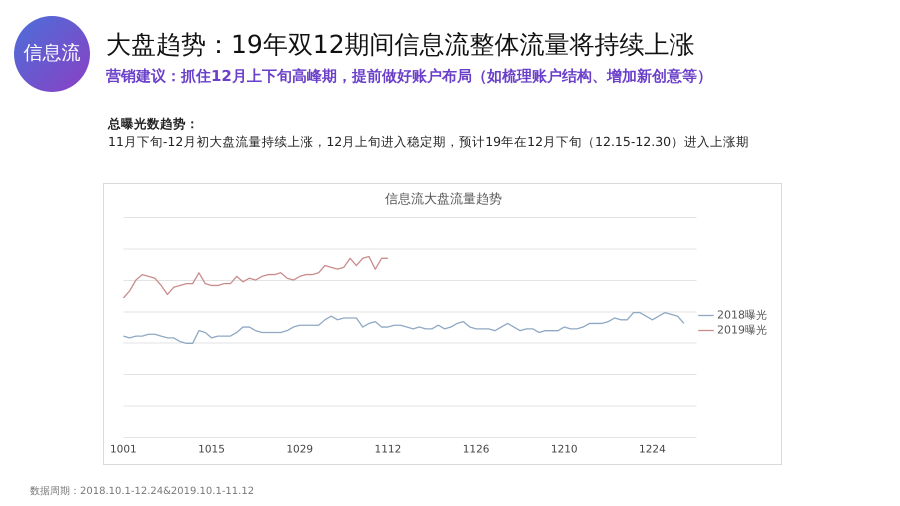 The height and width of the screenshot is (506, 900). Describe the element at coordinates (52, 53) in the screenshot. I see `text: 信息流` at that location.